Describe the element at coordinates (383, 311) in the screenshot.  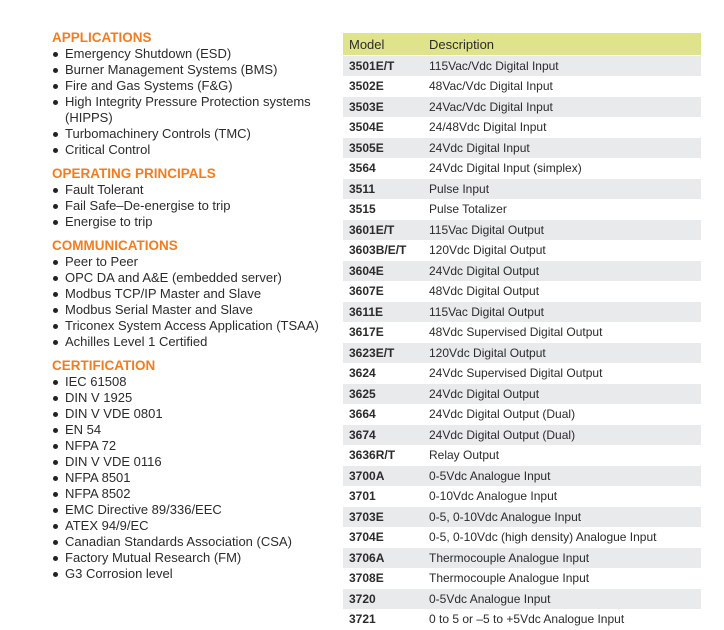
I see `model-cell: 3611E` at that location.